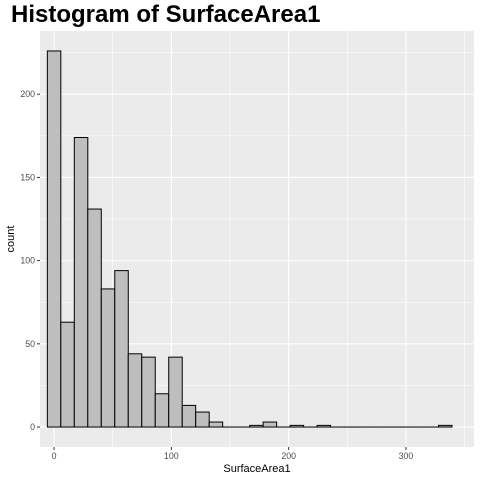  I want to click on x-axis-title: SurfaceArea1, so click(256, 469).